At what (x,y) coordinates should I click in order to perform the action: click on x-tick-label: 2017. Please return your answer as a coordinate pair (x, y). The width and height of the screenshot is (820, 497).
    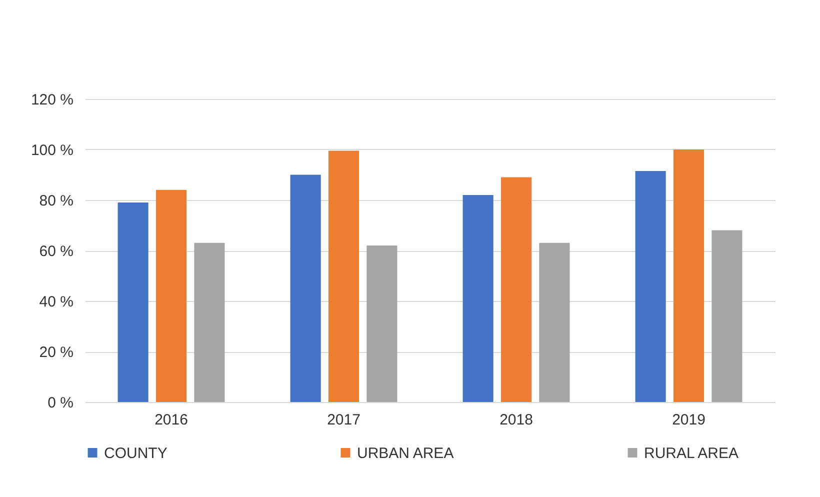
    Looking at the image, I should click on (343, 420).